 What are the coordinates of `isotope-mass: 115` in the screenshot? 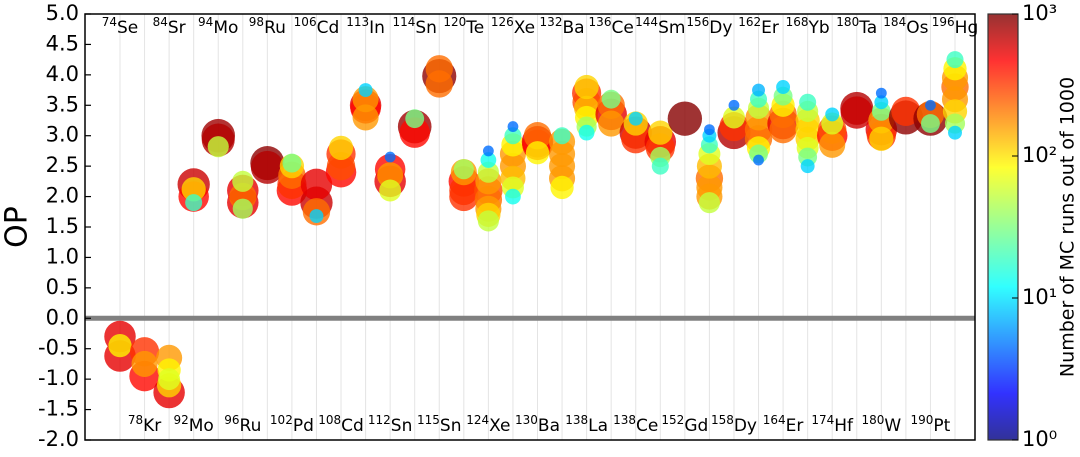 It's located at (428, 420).